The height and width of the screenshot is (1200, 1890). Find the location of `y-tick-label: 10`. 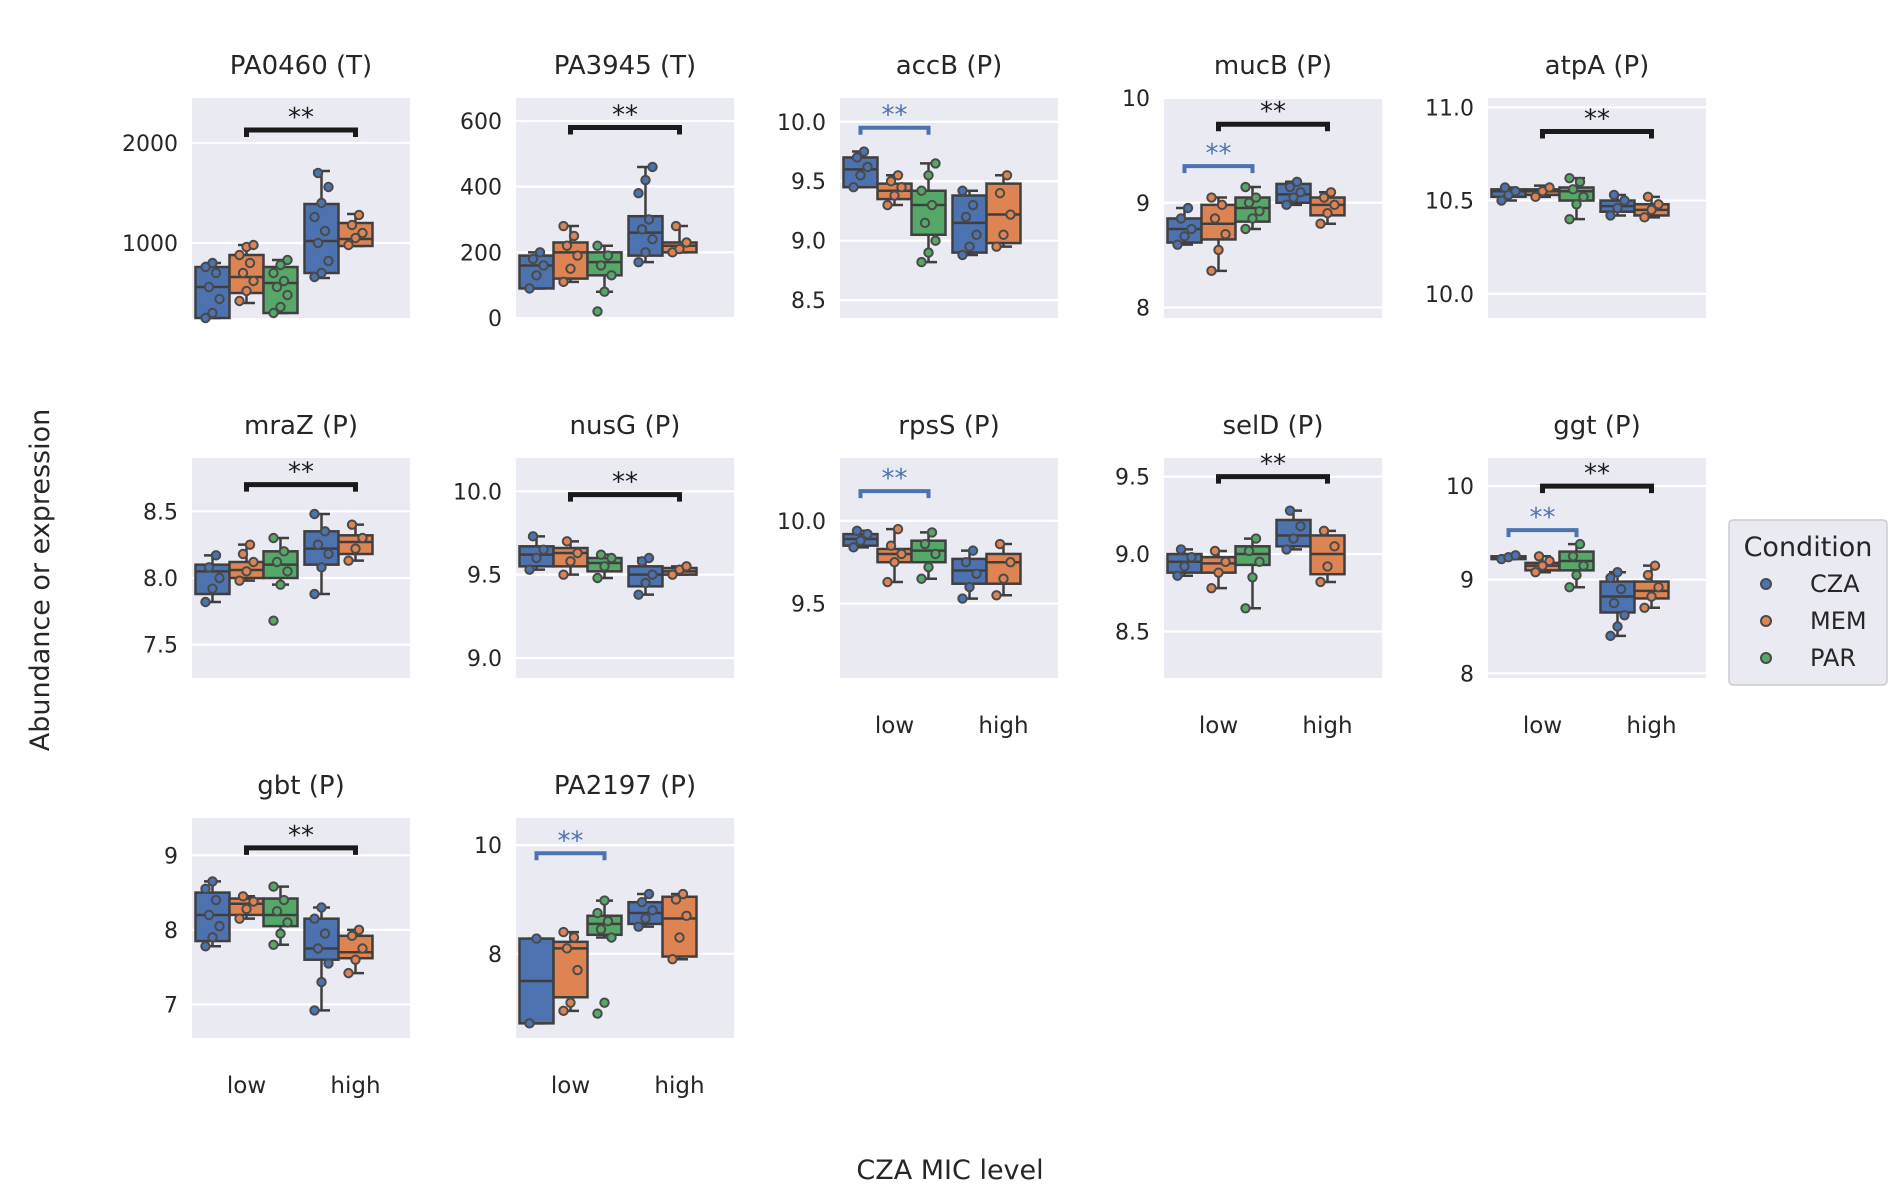

y-tick-label: 10 is located at coordinates (1460, 487).